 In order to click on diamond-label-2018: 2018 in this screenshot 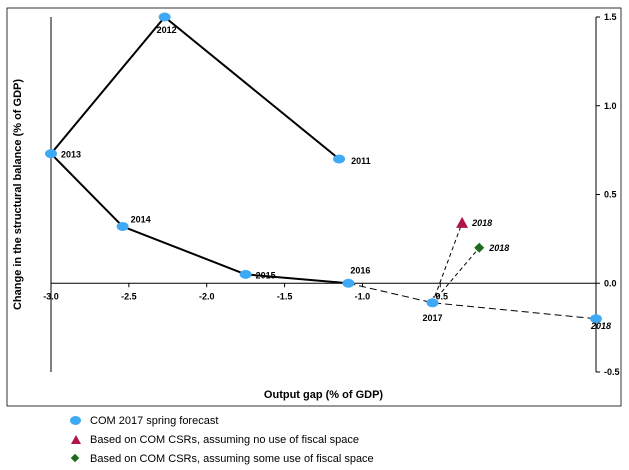, I will do `click(498, 248)`.